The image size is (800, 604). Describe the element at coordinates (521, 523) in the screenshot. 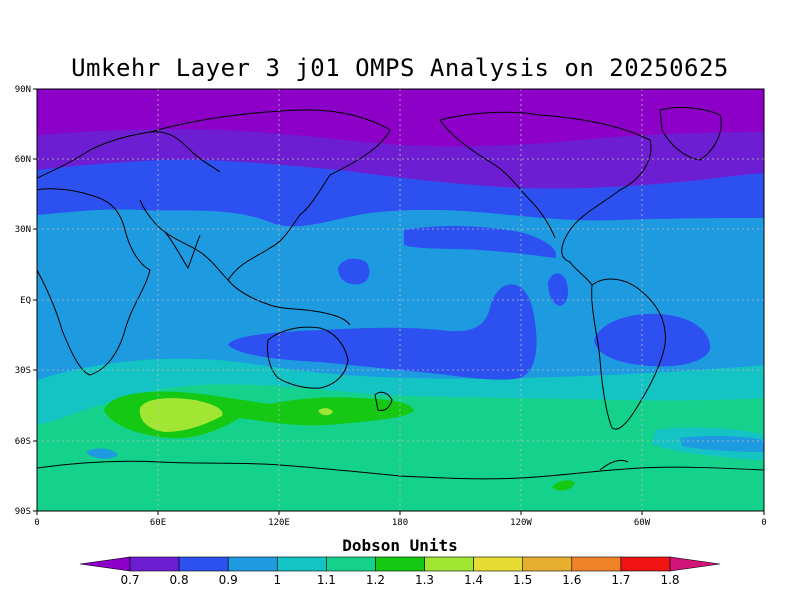

I see `lon-label: 120W` at that location.